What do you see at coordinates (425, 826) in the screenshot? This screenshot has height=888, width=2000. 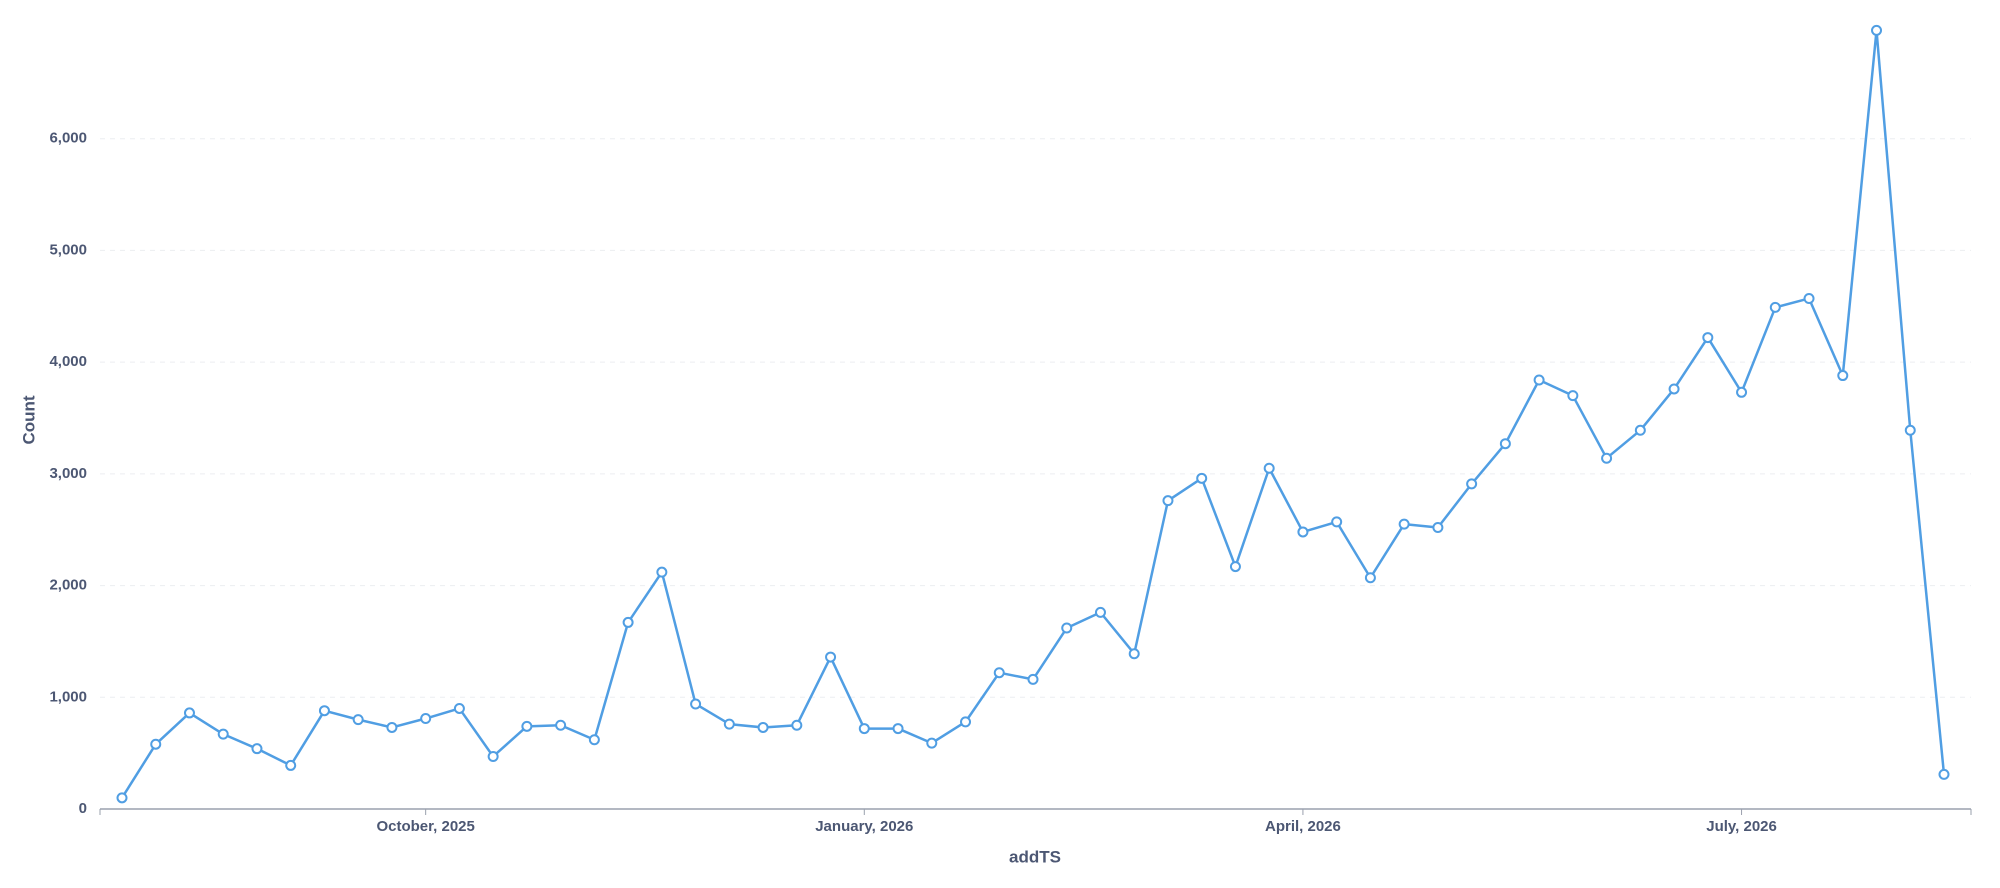 I see `x-tick-label: October, 2025` at bounding box center [425, 826].